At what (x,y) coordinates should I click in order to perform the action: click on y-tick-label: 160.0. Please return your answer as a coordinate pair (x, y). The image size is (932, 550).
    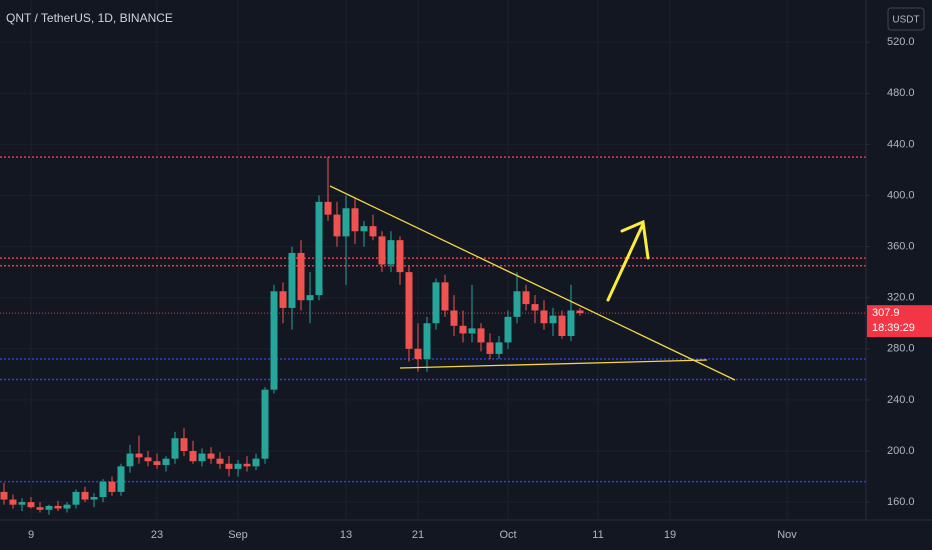
    Looking at the image, I should click on (901, 502).